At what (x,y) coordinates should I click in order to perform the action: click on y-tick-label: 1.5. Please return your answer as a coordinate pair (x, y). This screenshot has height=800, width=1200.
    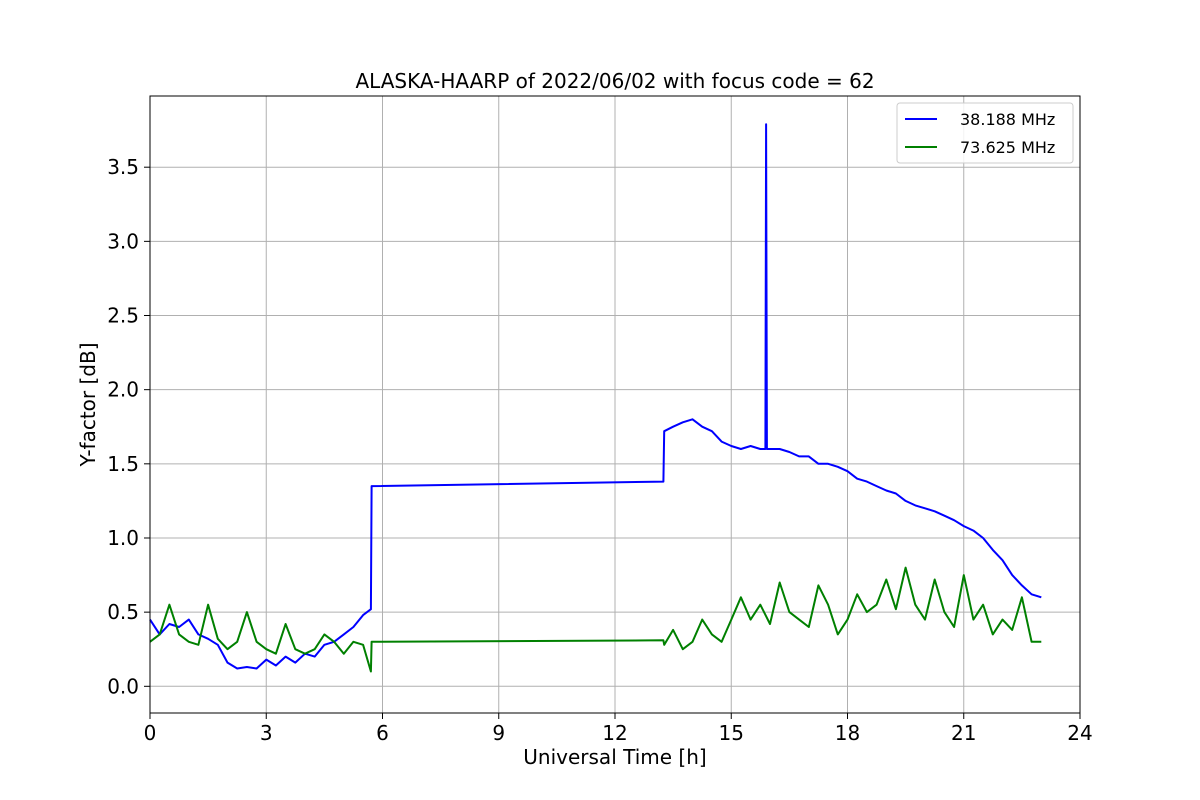
    Looking at the image, I should click on (123, 464).